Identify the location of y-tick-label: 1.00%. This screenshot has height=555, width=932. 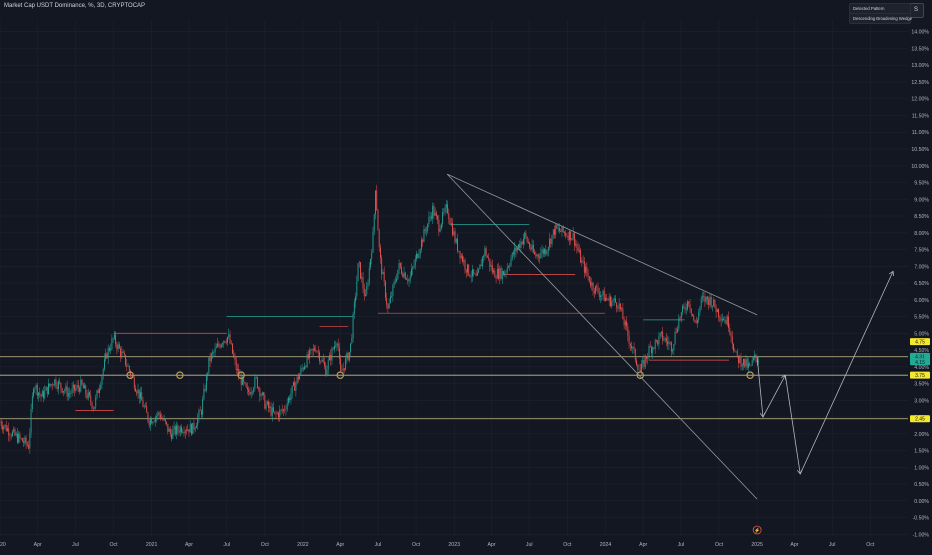
(921, 468).